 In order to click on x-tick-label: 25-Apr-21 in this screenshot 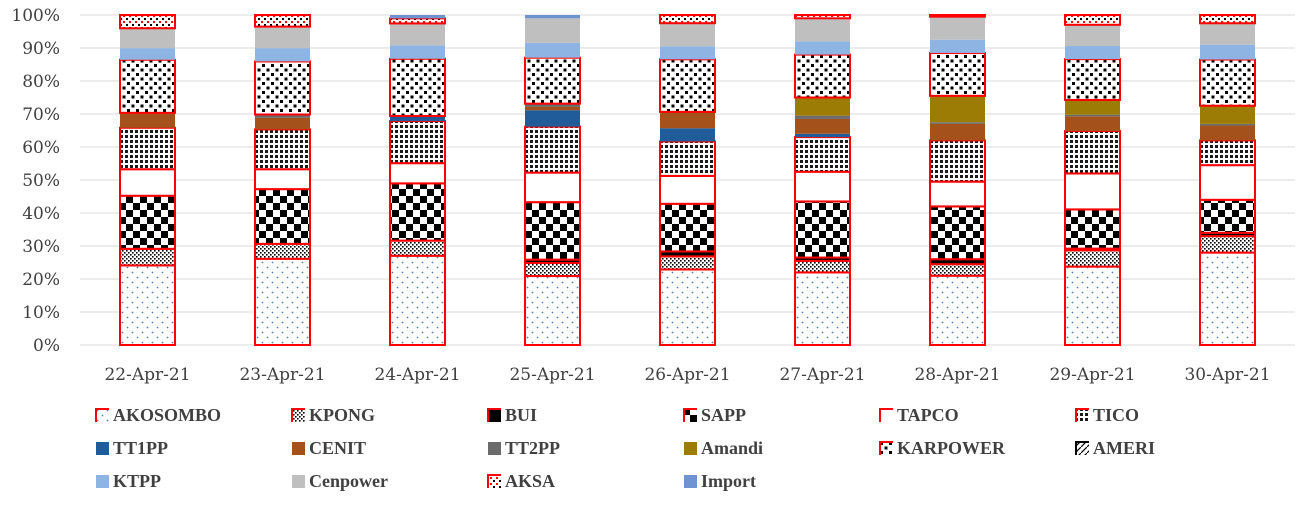, I will do `click(552, 375)`.